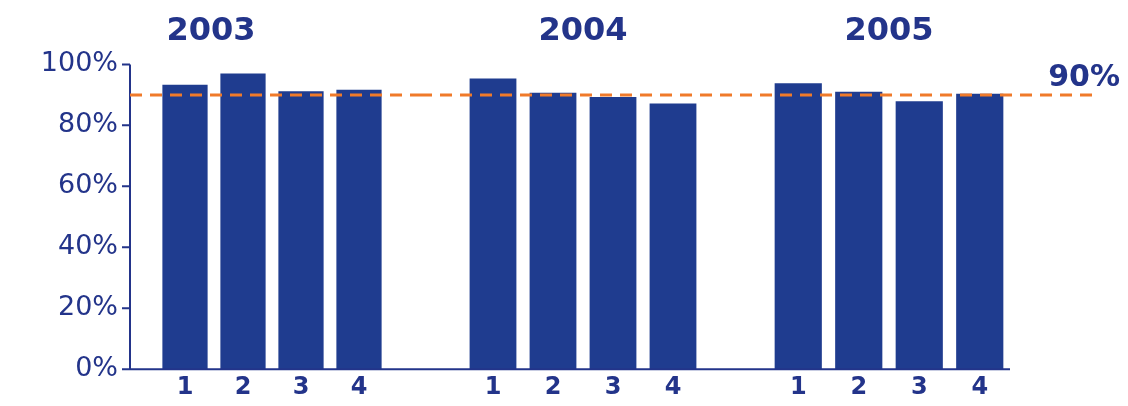  I want to click on y-tick-label: 60%, so click(87, 184).